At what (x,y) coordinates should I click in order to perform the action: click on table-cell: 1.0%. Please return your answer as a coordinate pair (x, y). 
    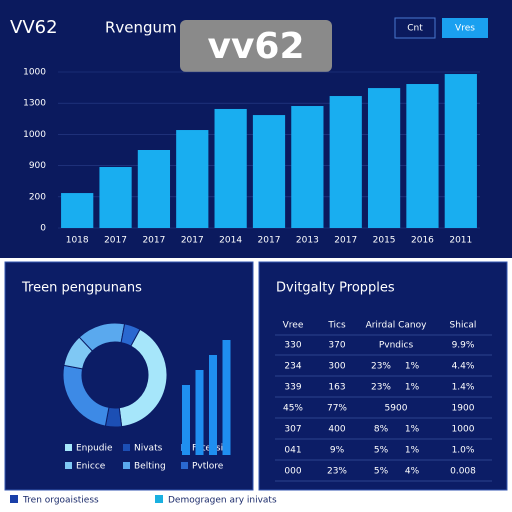
    Looking at the image, I should click on (463, 451).